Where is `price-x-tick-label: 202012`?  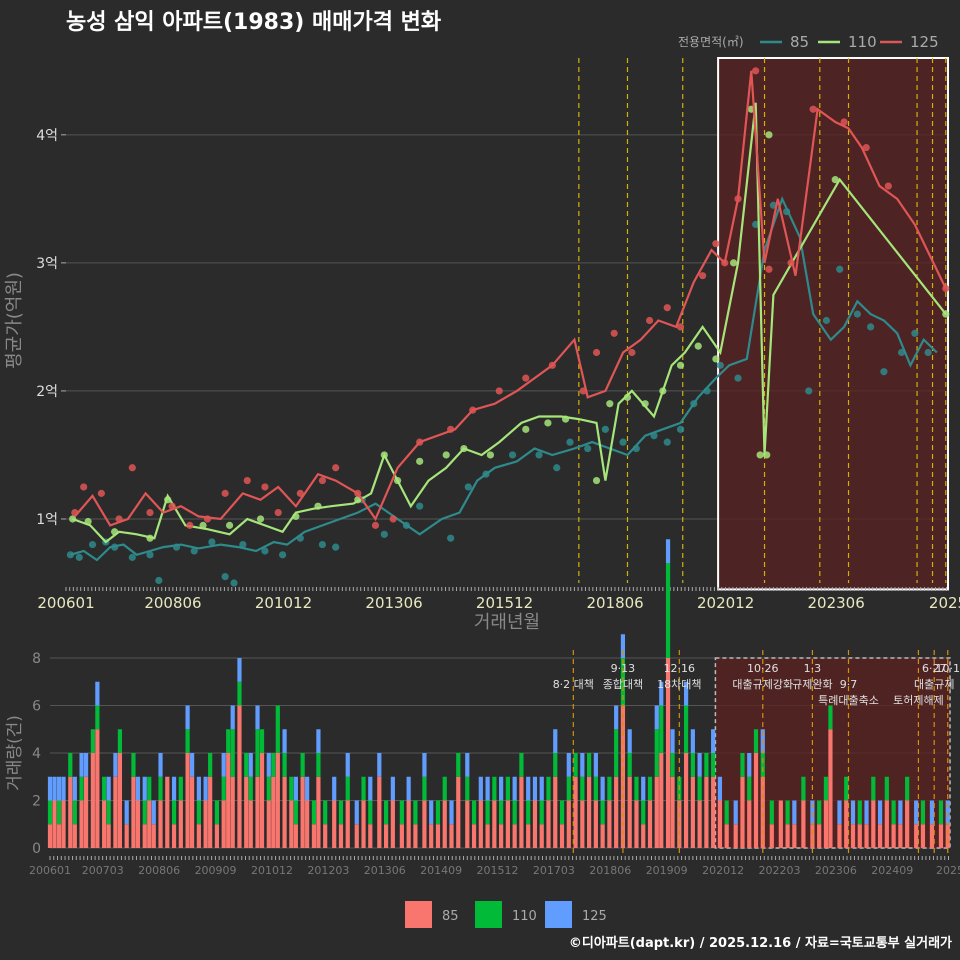
price-x-tick-label: 202012 is located at coordinates (725, 603).